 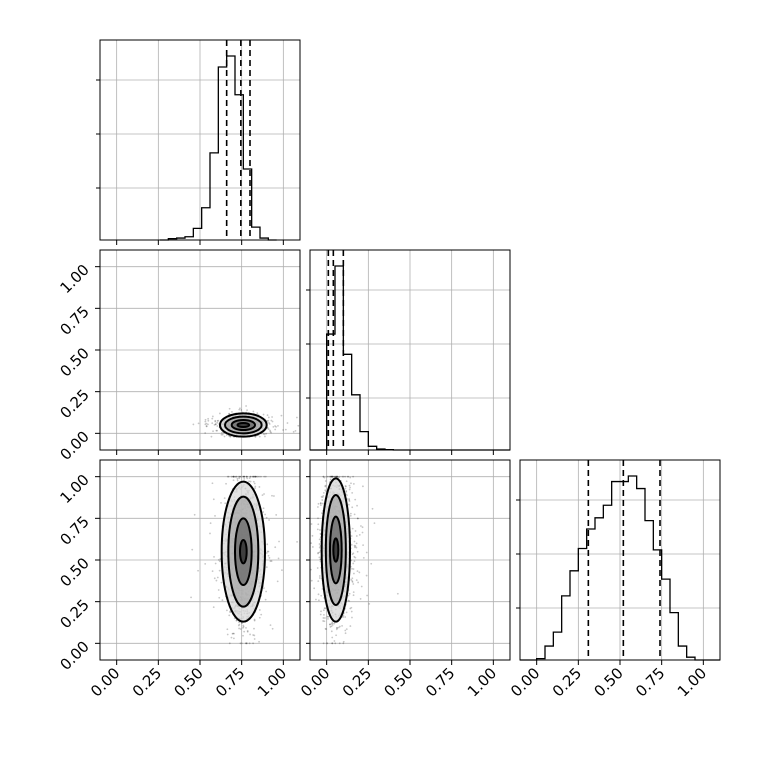 What do you see at coordinates (74, 572) in the screenshot?
I see `y-tick-label: 0.50` at bounding box center [74, 572].